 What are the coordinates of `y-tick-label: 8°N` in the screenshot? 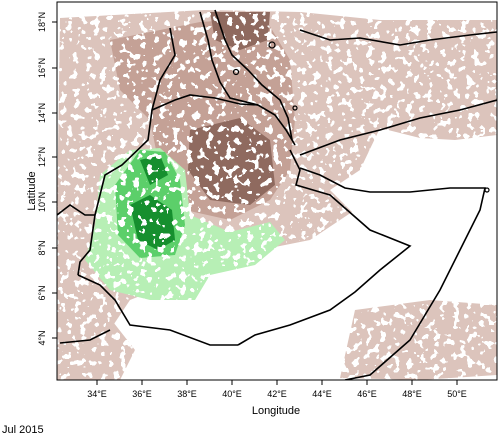 It's located at (42, 247).